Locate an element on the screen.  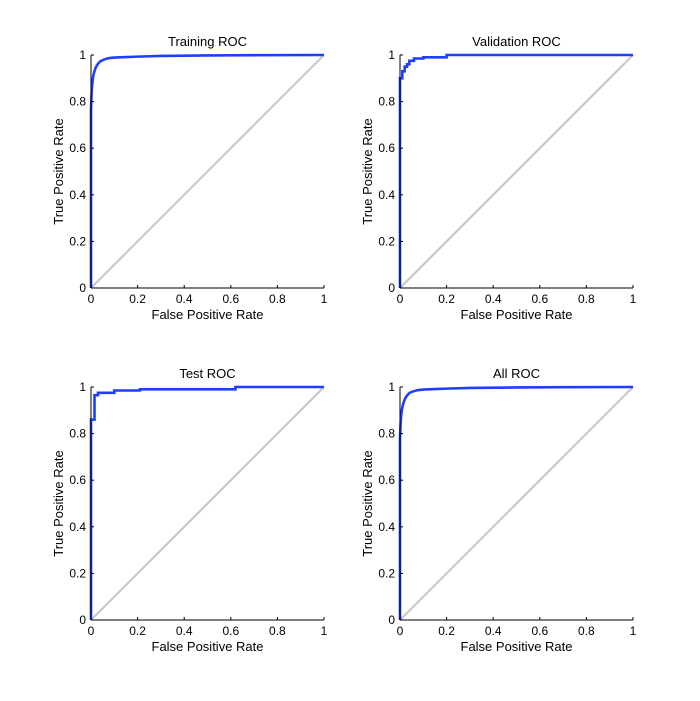
chart-title: Test ROC is located at coordinates (207, 373).